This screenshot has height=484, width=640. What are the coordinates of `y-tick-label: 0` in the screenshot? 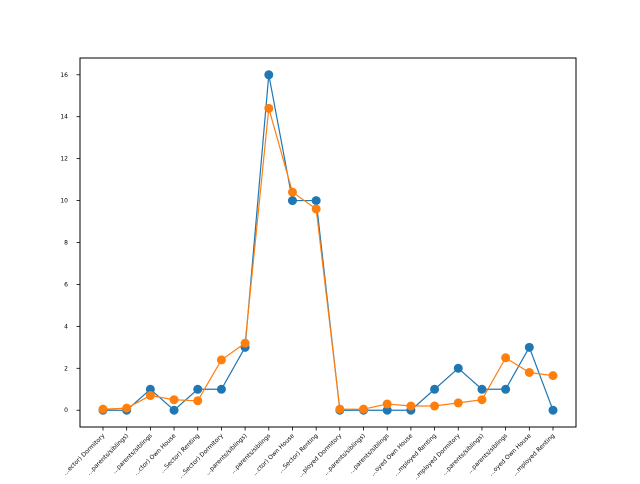 It's located at (66, 410).